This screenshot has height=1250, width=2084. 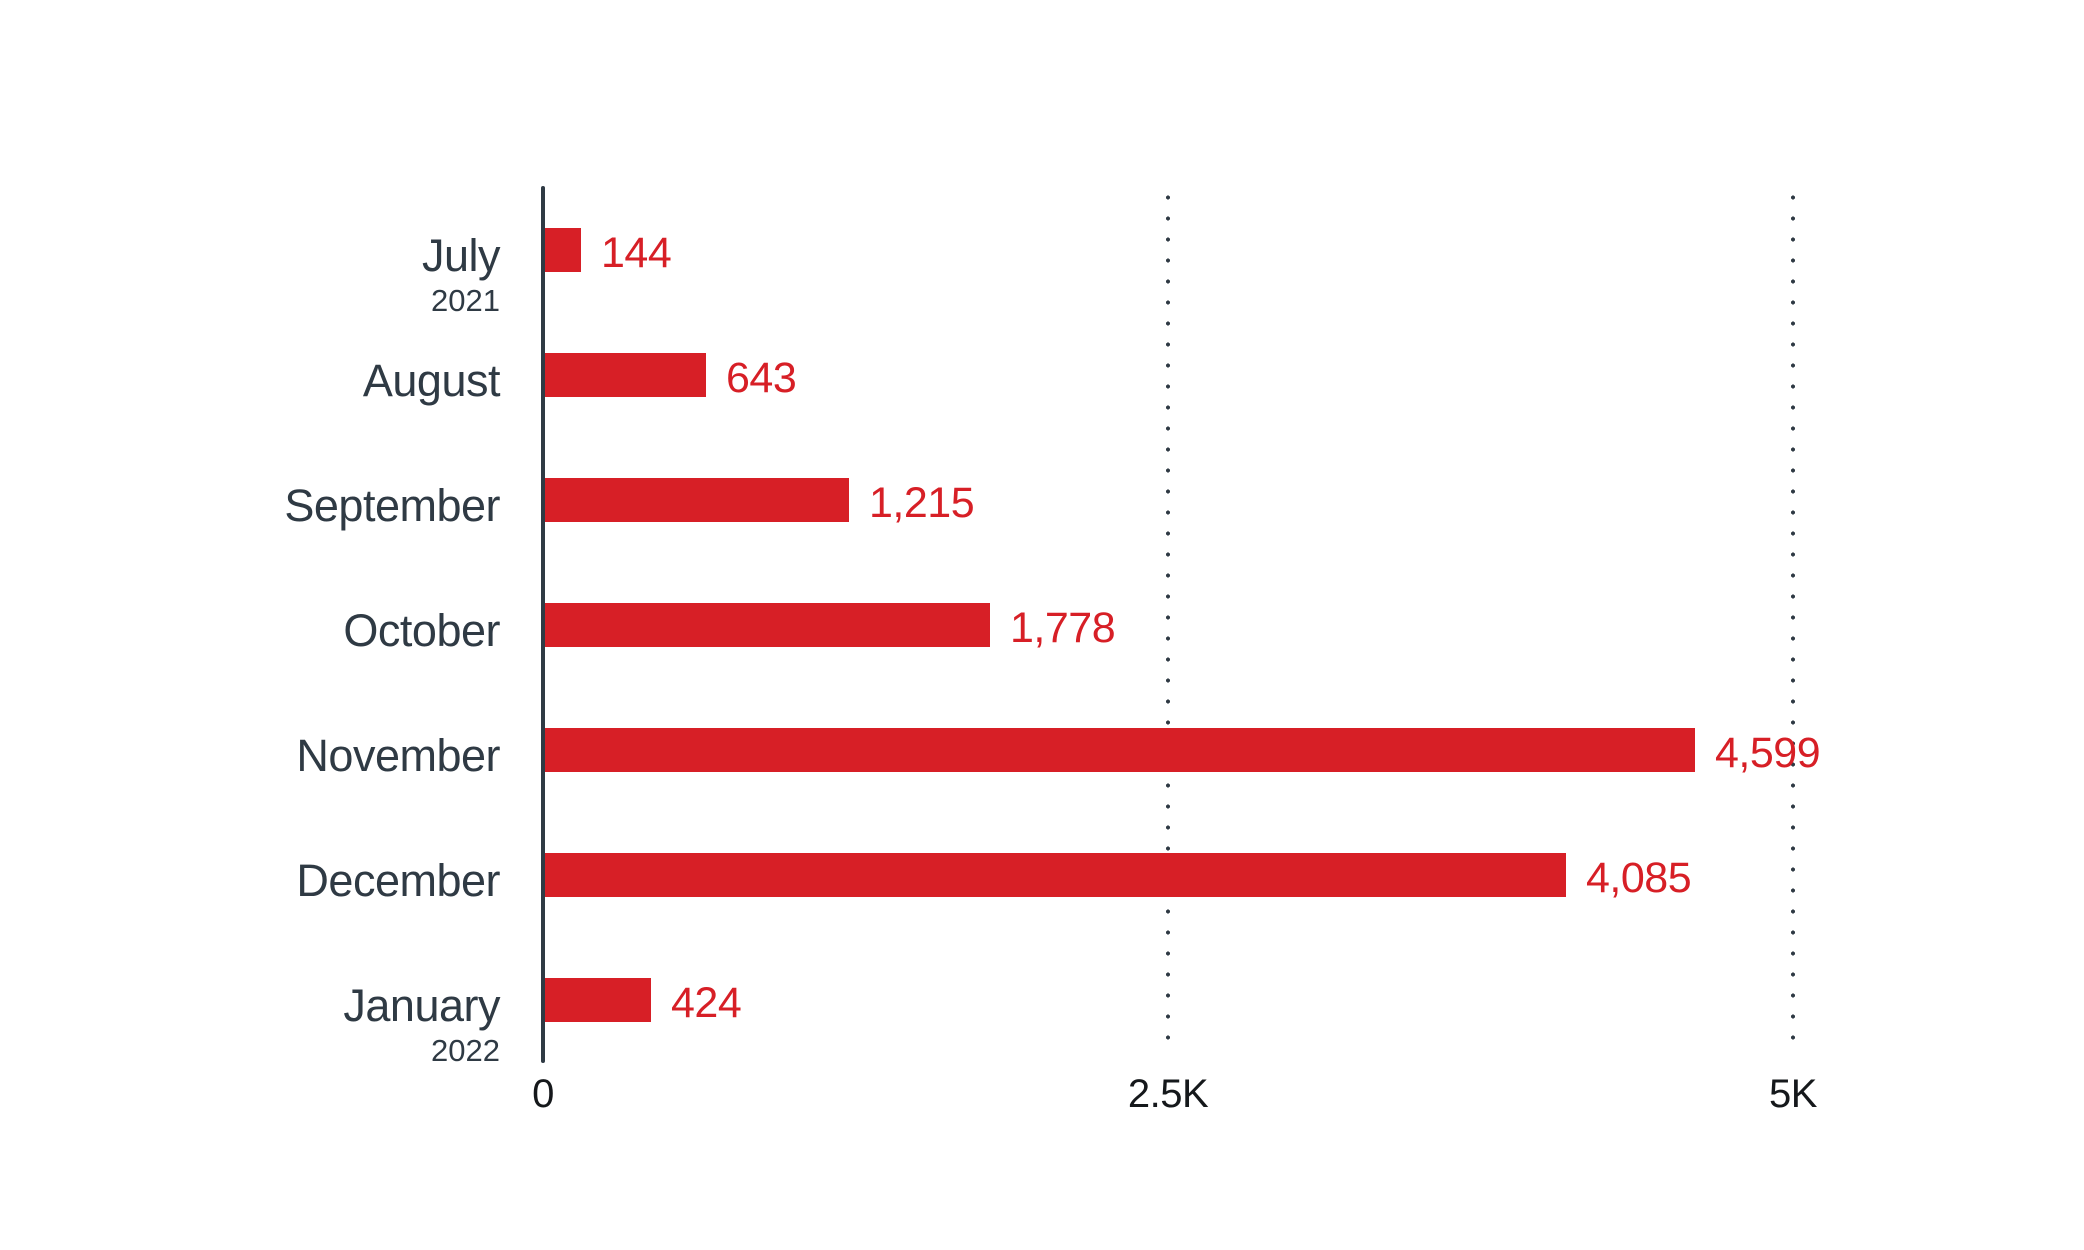 What do you see at coordinates (398, 755) in the screenshot?
I see `category-label: November` at bounding box center [398, 755].